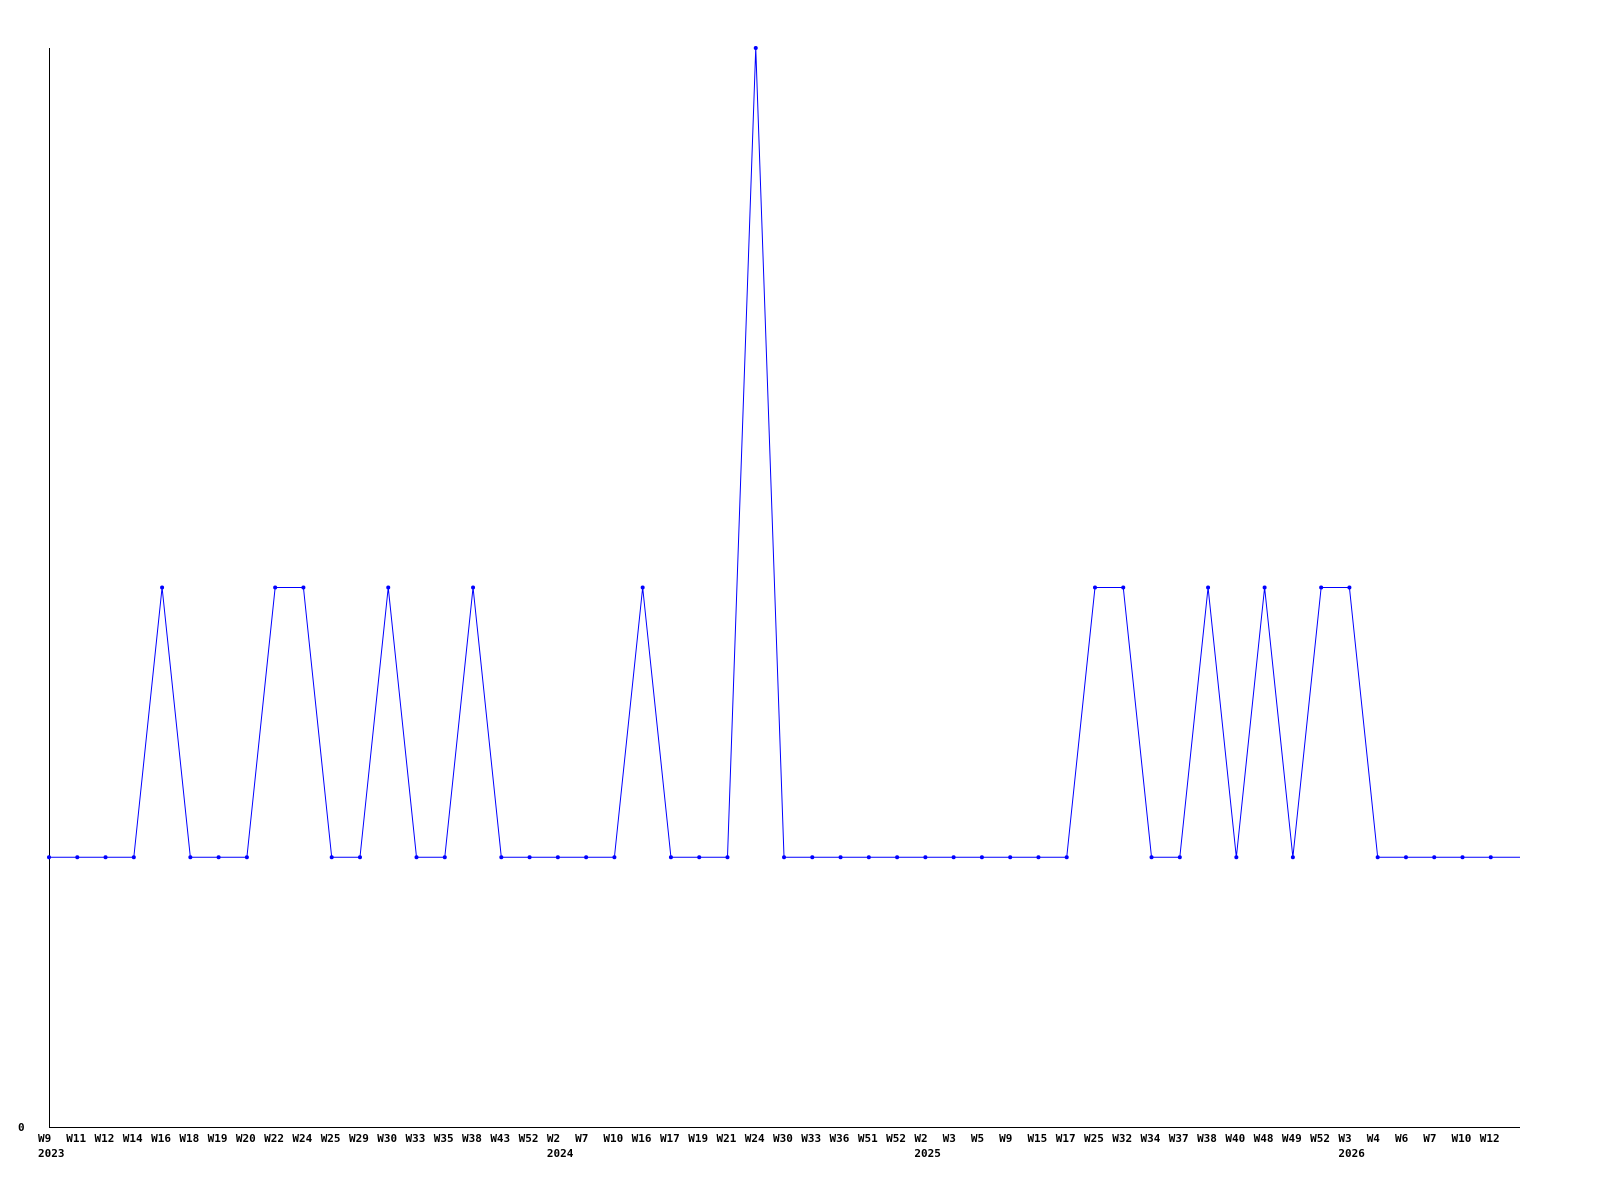 The width and height of the screenshot is (1600, 1200). What do you see at coordinates (51, 1153) in the screenshot?
I see `year-label: 2023` at bounding box center [51, 1153].